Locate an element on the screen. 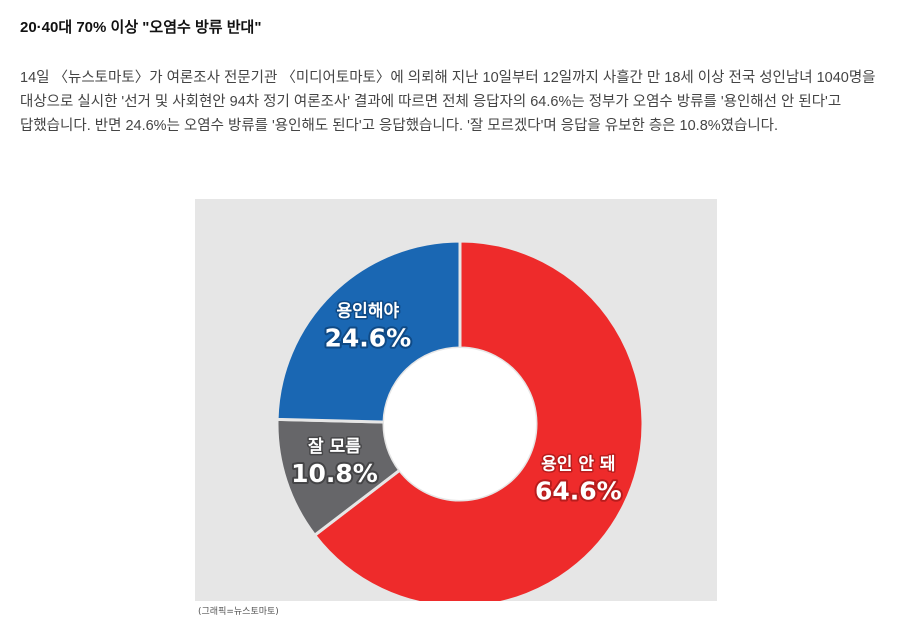  slice-label-3: 용인해야 is located at coordinates (368, 311).